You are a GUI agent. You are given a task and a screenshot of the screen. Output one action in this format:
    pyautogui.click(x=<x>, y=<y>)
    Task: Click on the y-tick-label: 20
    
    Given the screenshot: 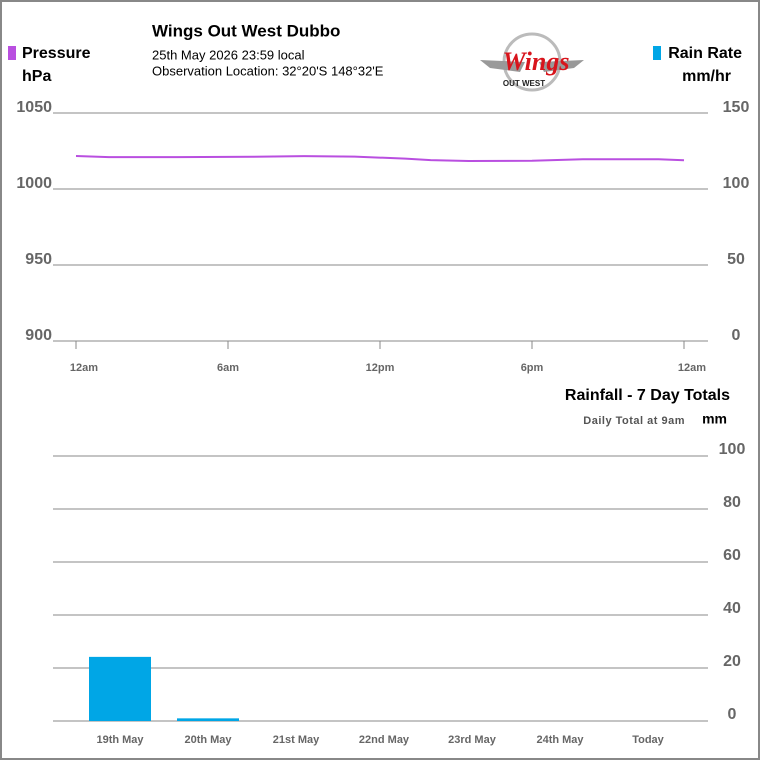 What is the action you would take?
    pyautogui.click(x=732, y=661)
    